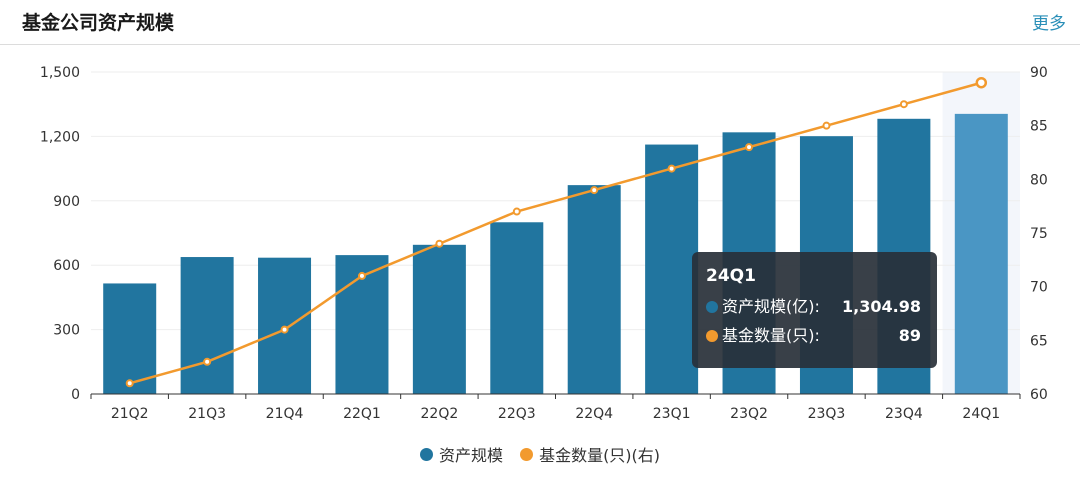 Image resolution: width=1080 pixels, height=478 pixels. Describe the element at coordinates (672, 414) in the screenshot. I see `x-tick-label: 23Q1` at that location.